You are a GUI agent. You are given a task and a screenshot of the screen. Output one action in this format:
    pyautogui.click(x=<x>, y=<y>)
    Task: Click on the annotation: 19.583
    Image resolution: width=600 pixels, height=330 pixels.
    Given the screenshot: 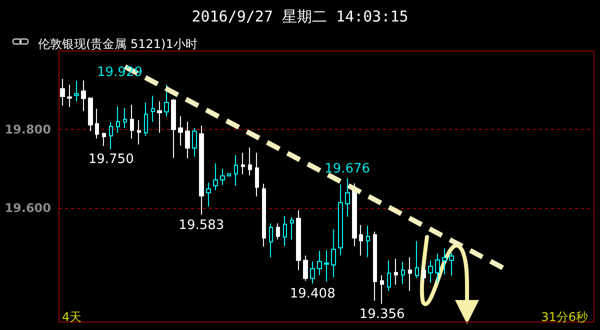 What is the action you would take?
    pyautogui.click(x=201, y=225)
    